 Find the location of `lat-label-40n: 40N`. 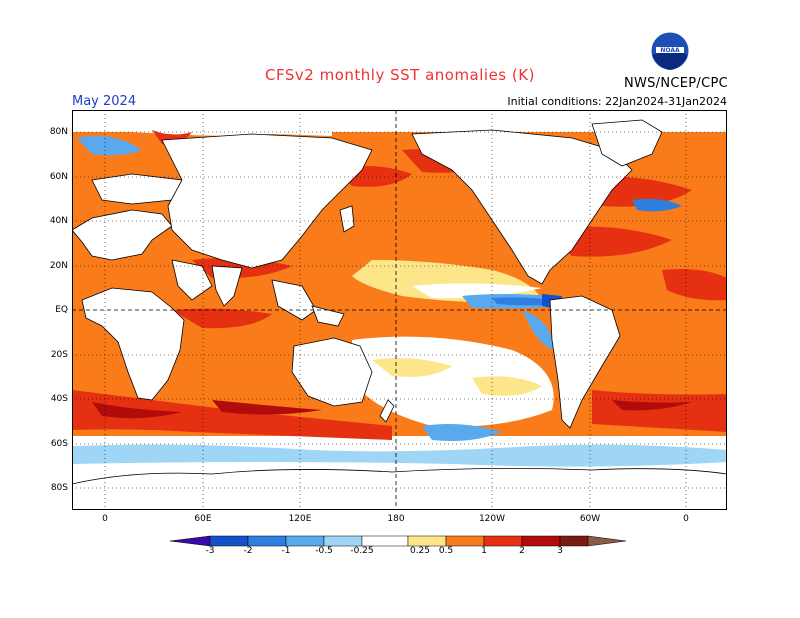

lat-label-40n: 40N is located at coordinates (58, 221).